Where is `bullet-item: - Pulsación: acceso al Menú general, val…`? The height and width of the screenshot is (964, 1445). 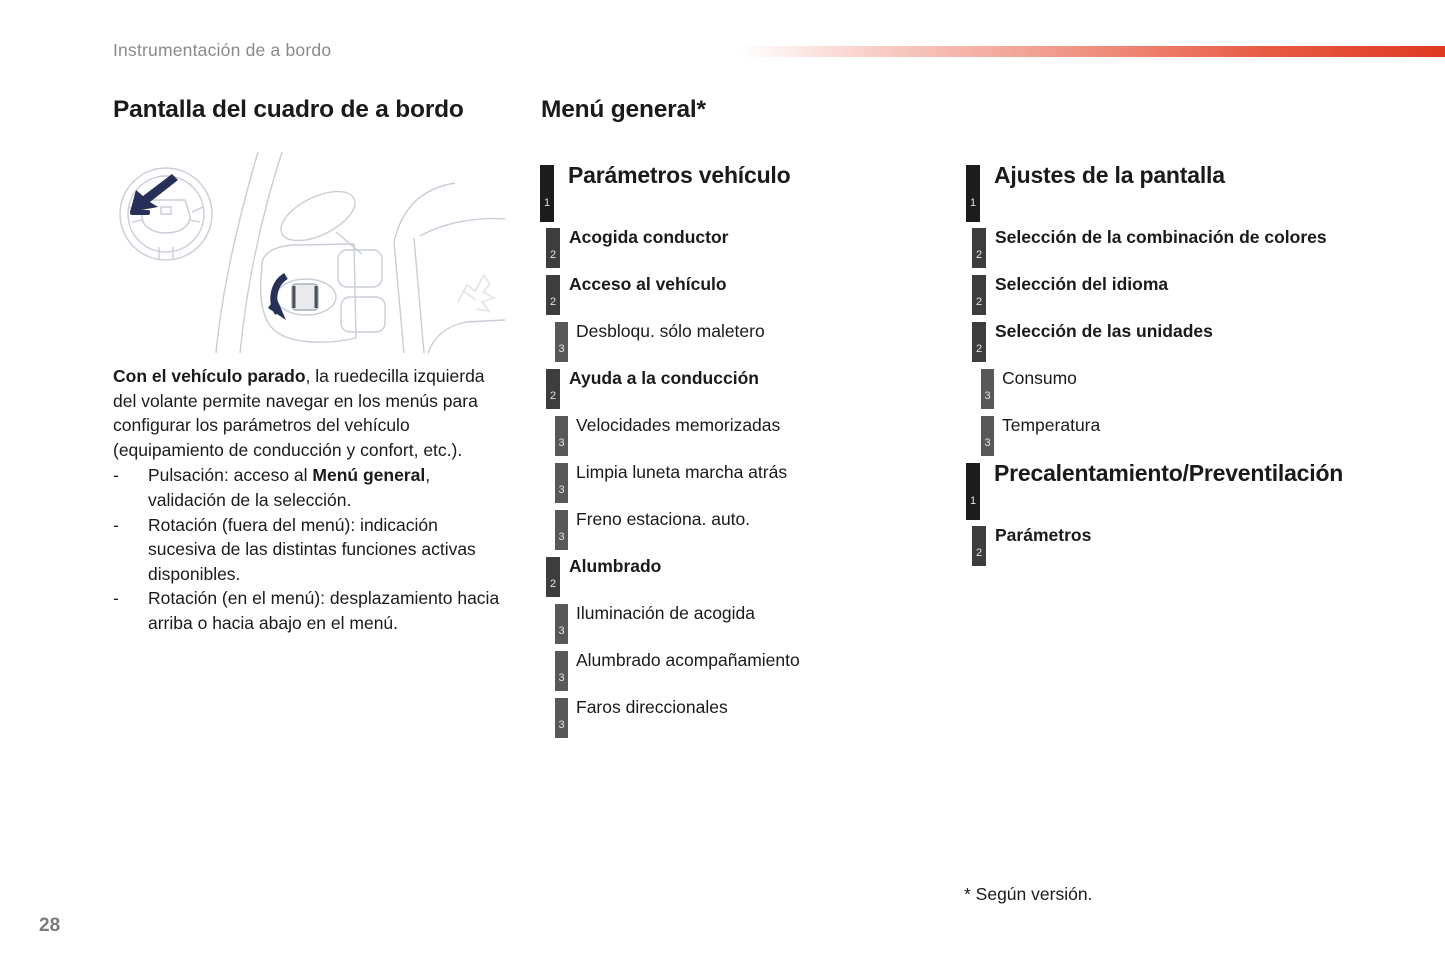
bullet-item: - Pulsación: acceso al Menú general, val… is located at coordinates (309, 487).